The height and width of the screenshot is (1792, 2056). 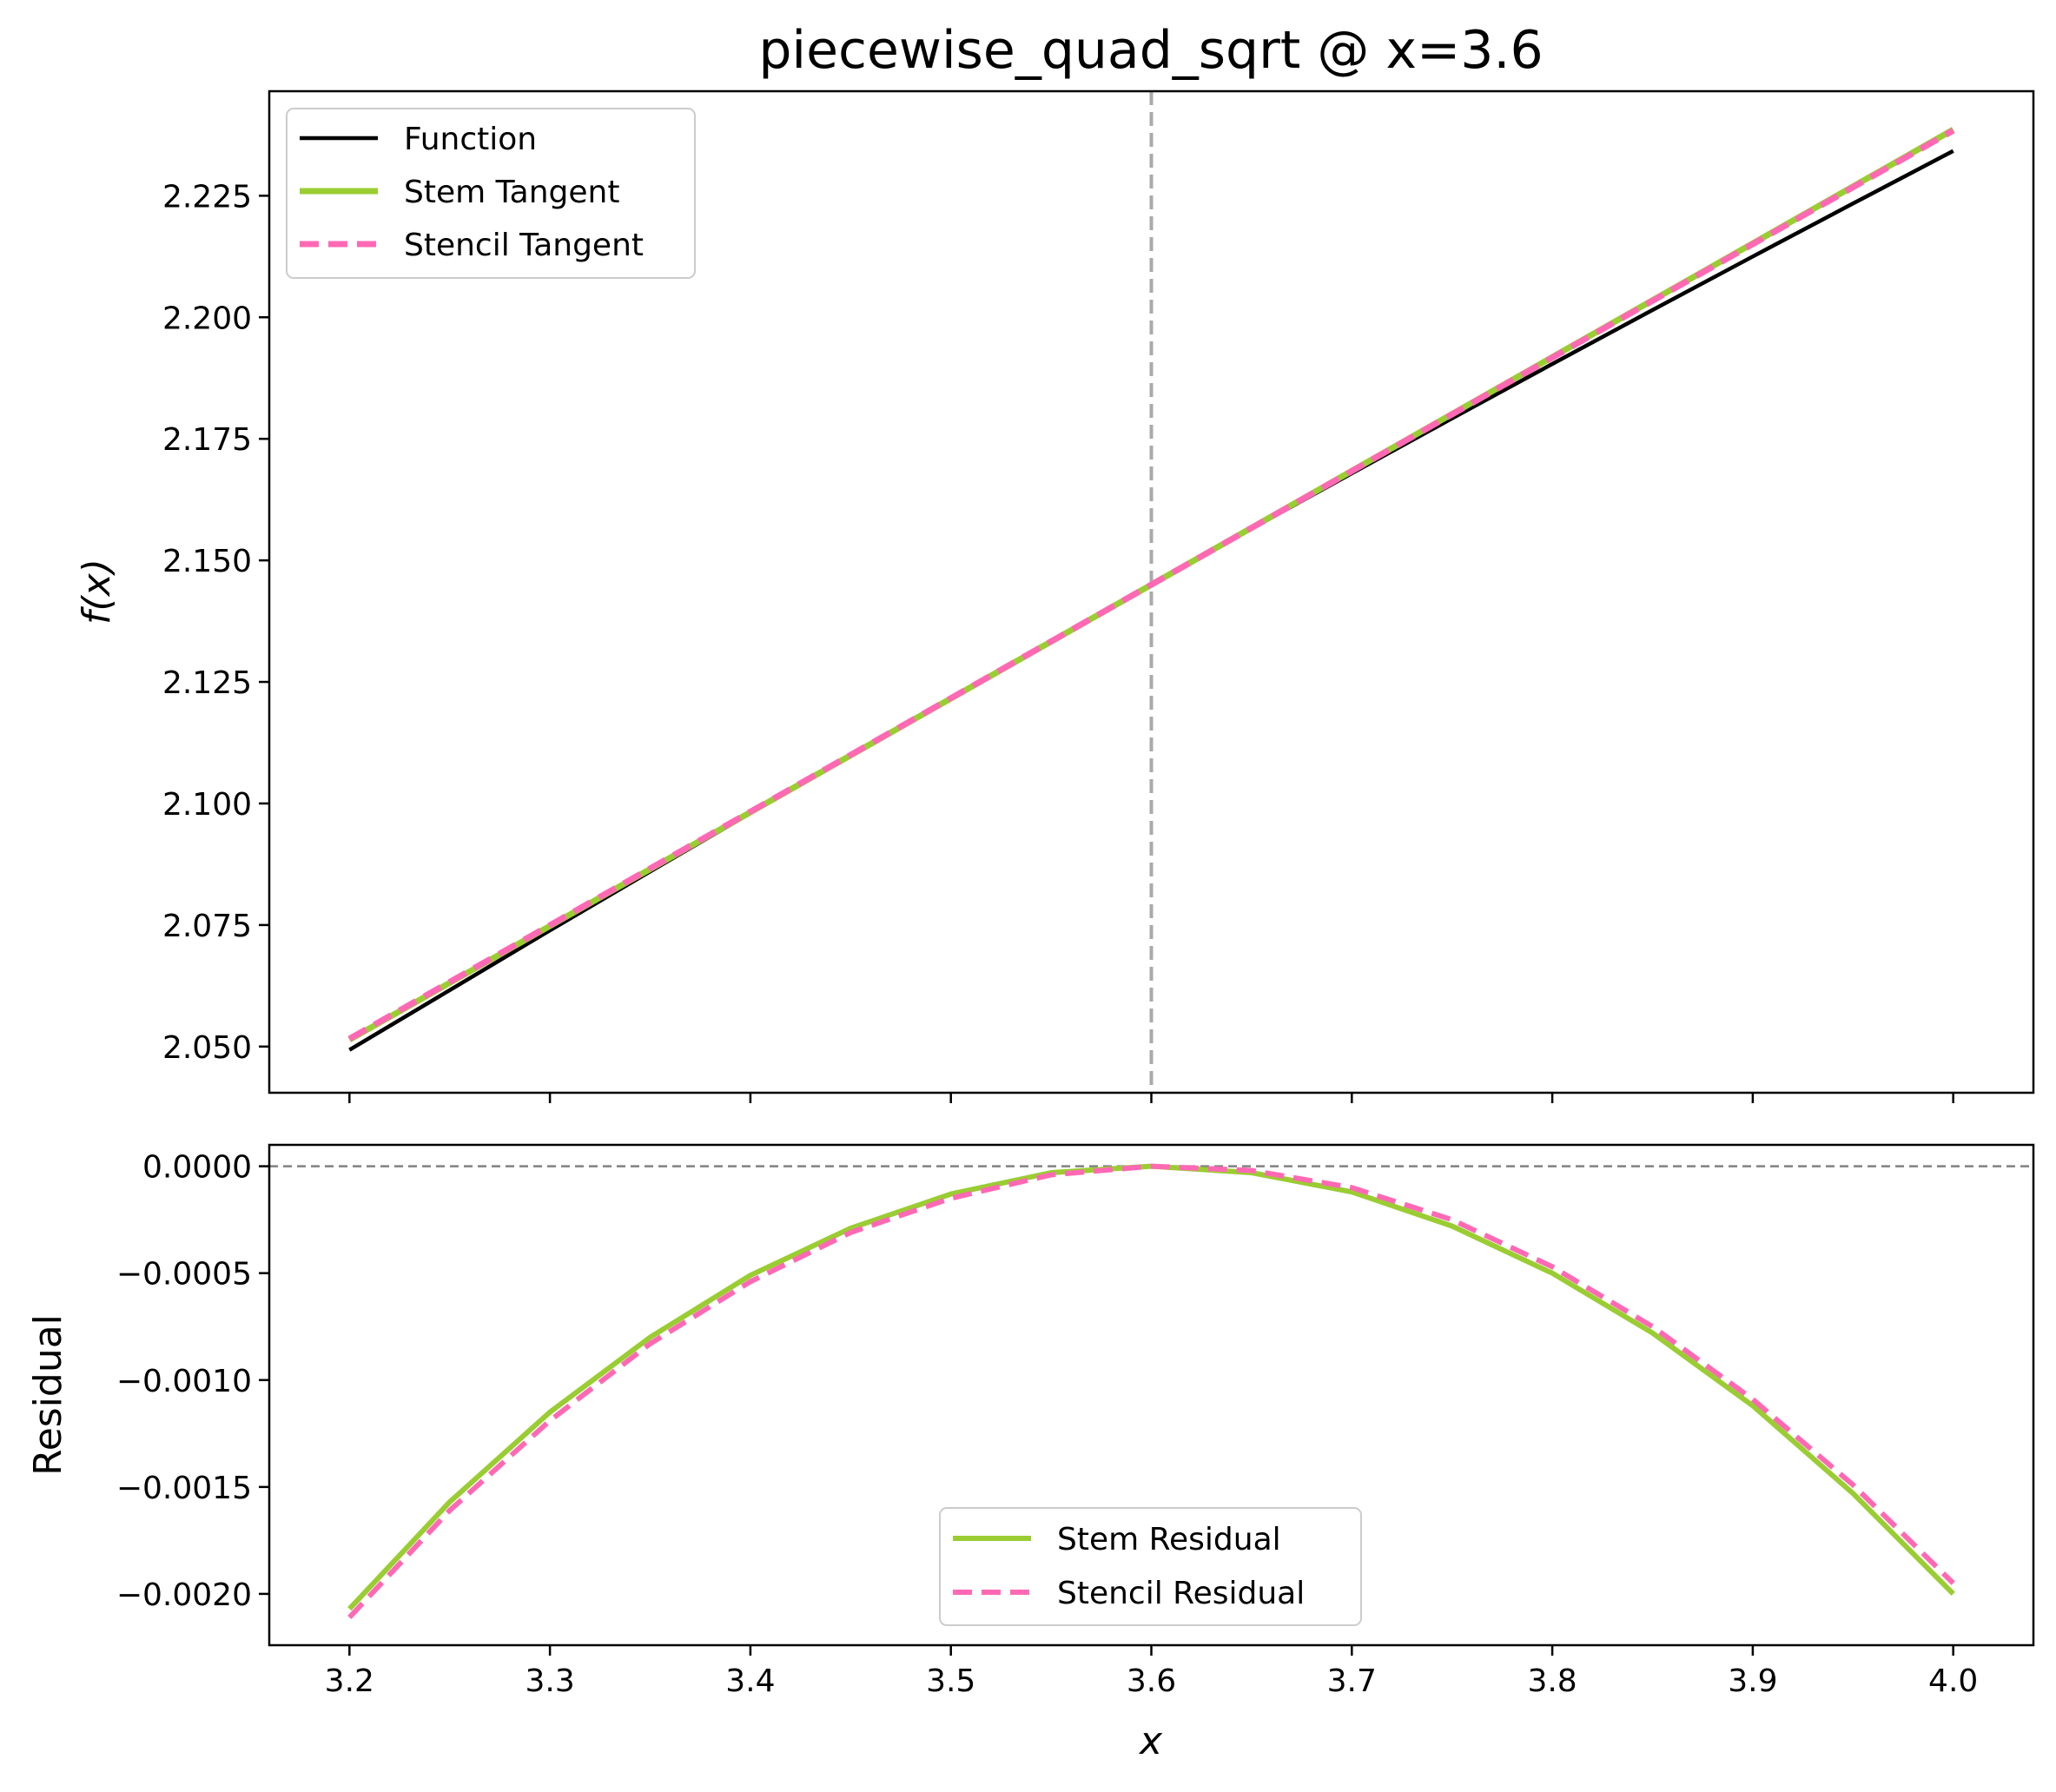 I want to click on top-y-tick-label: 2.200, so click(x=207, y=318).